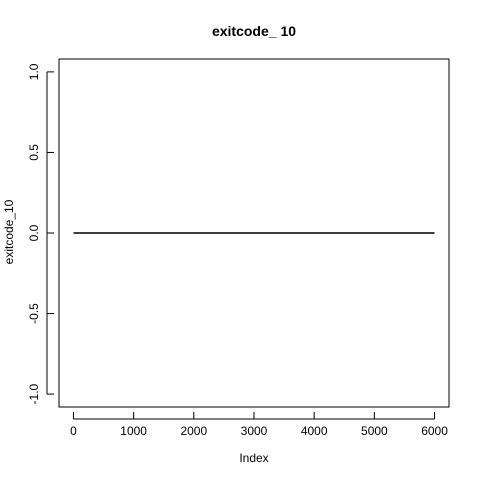  I want to click on y-axis: -1.0 -0.5 0.0 0.5 1.0, so click(40, 233).